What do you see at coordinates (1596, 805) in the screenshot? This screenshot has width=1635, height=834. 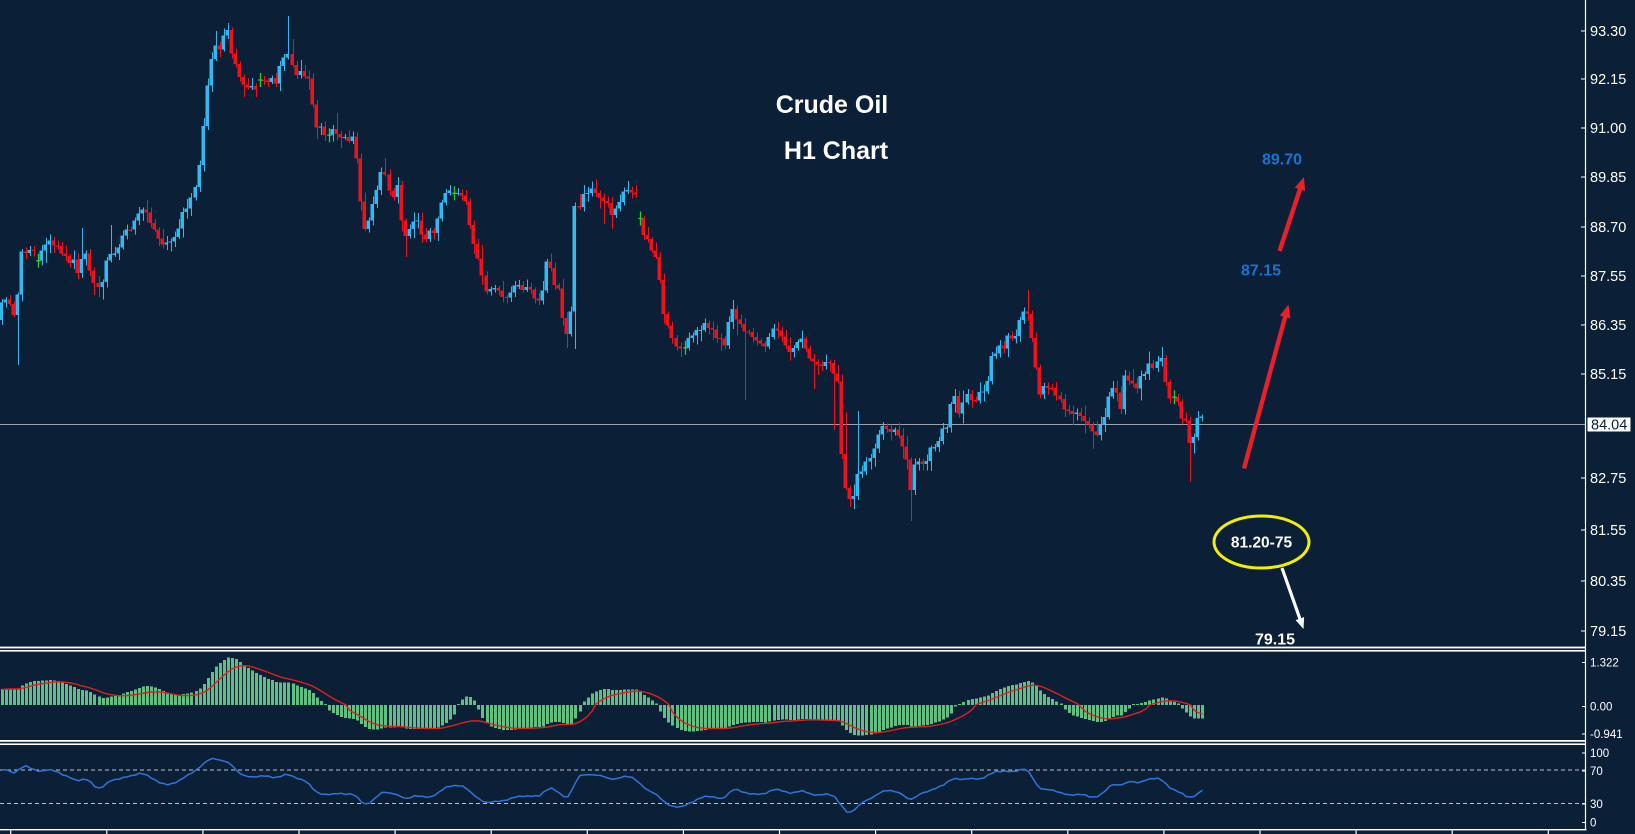 I see `svg-text: 30` at bounding box center [1596, 805].